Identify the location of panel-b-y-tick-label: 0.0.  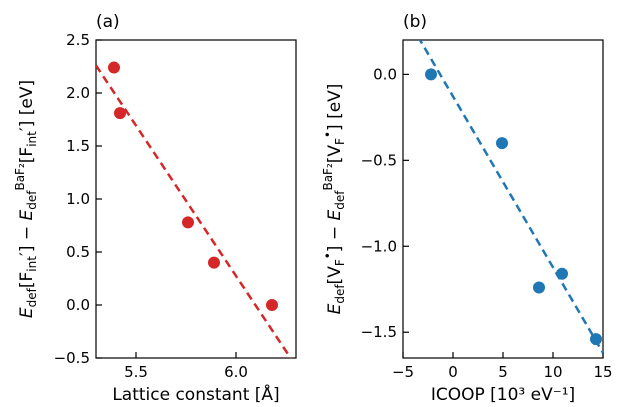
(385, 74).